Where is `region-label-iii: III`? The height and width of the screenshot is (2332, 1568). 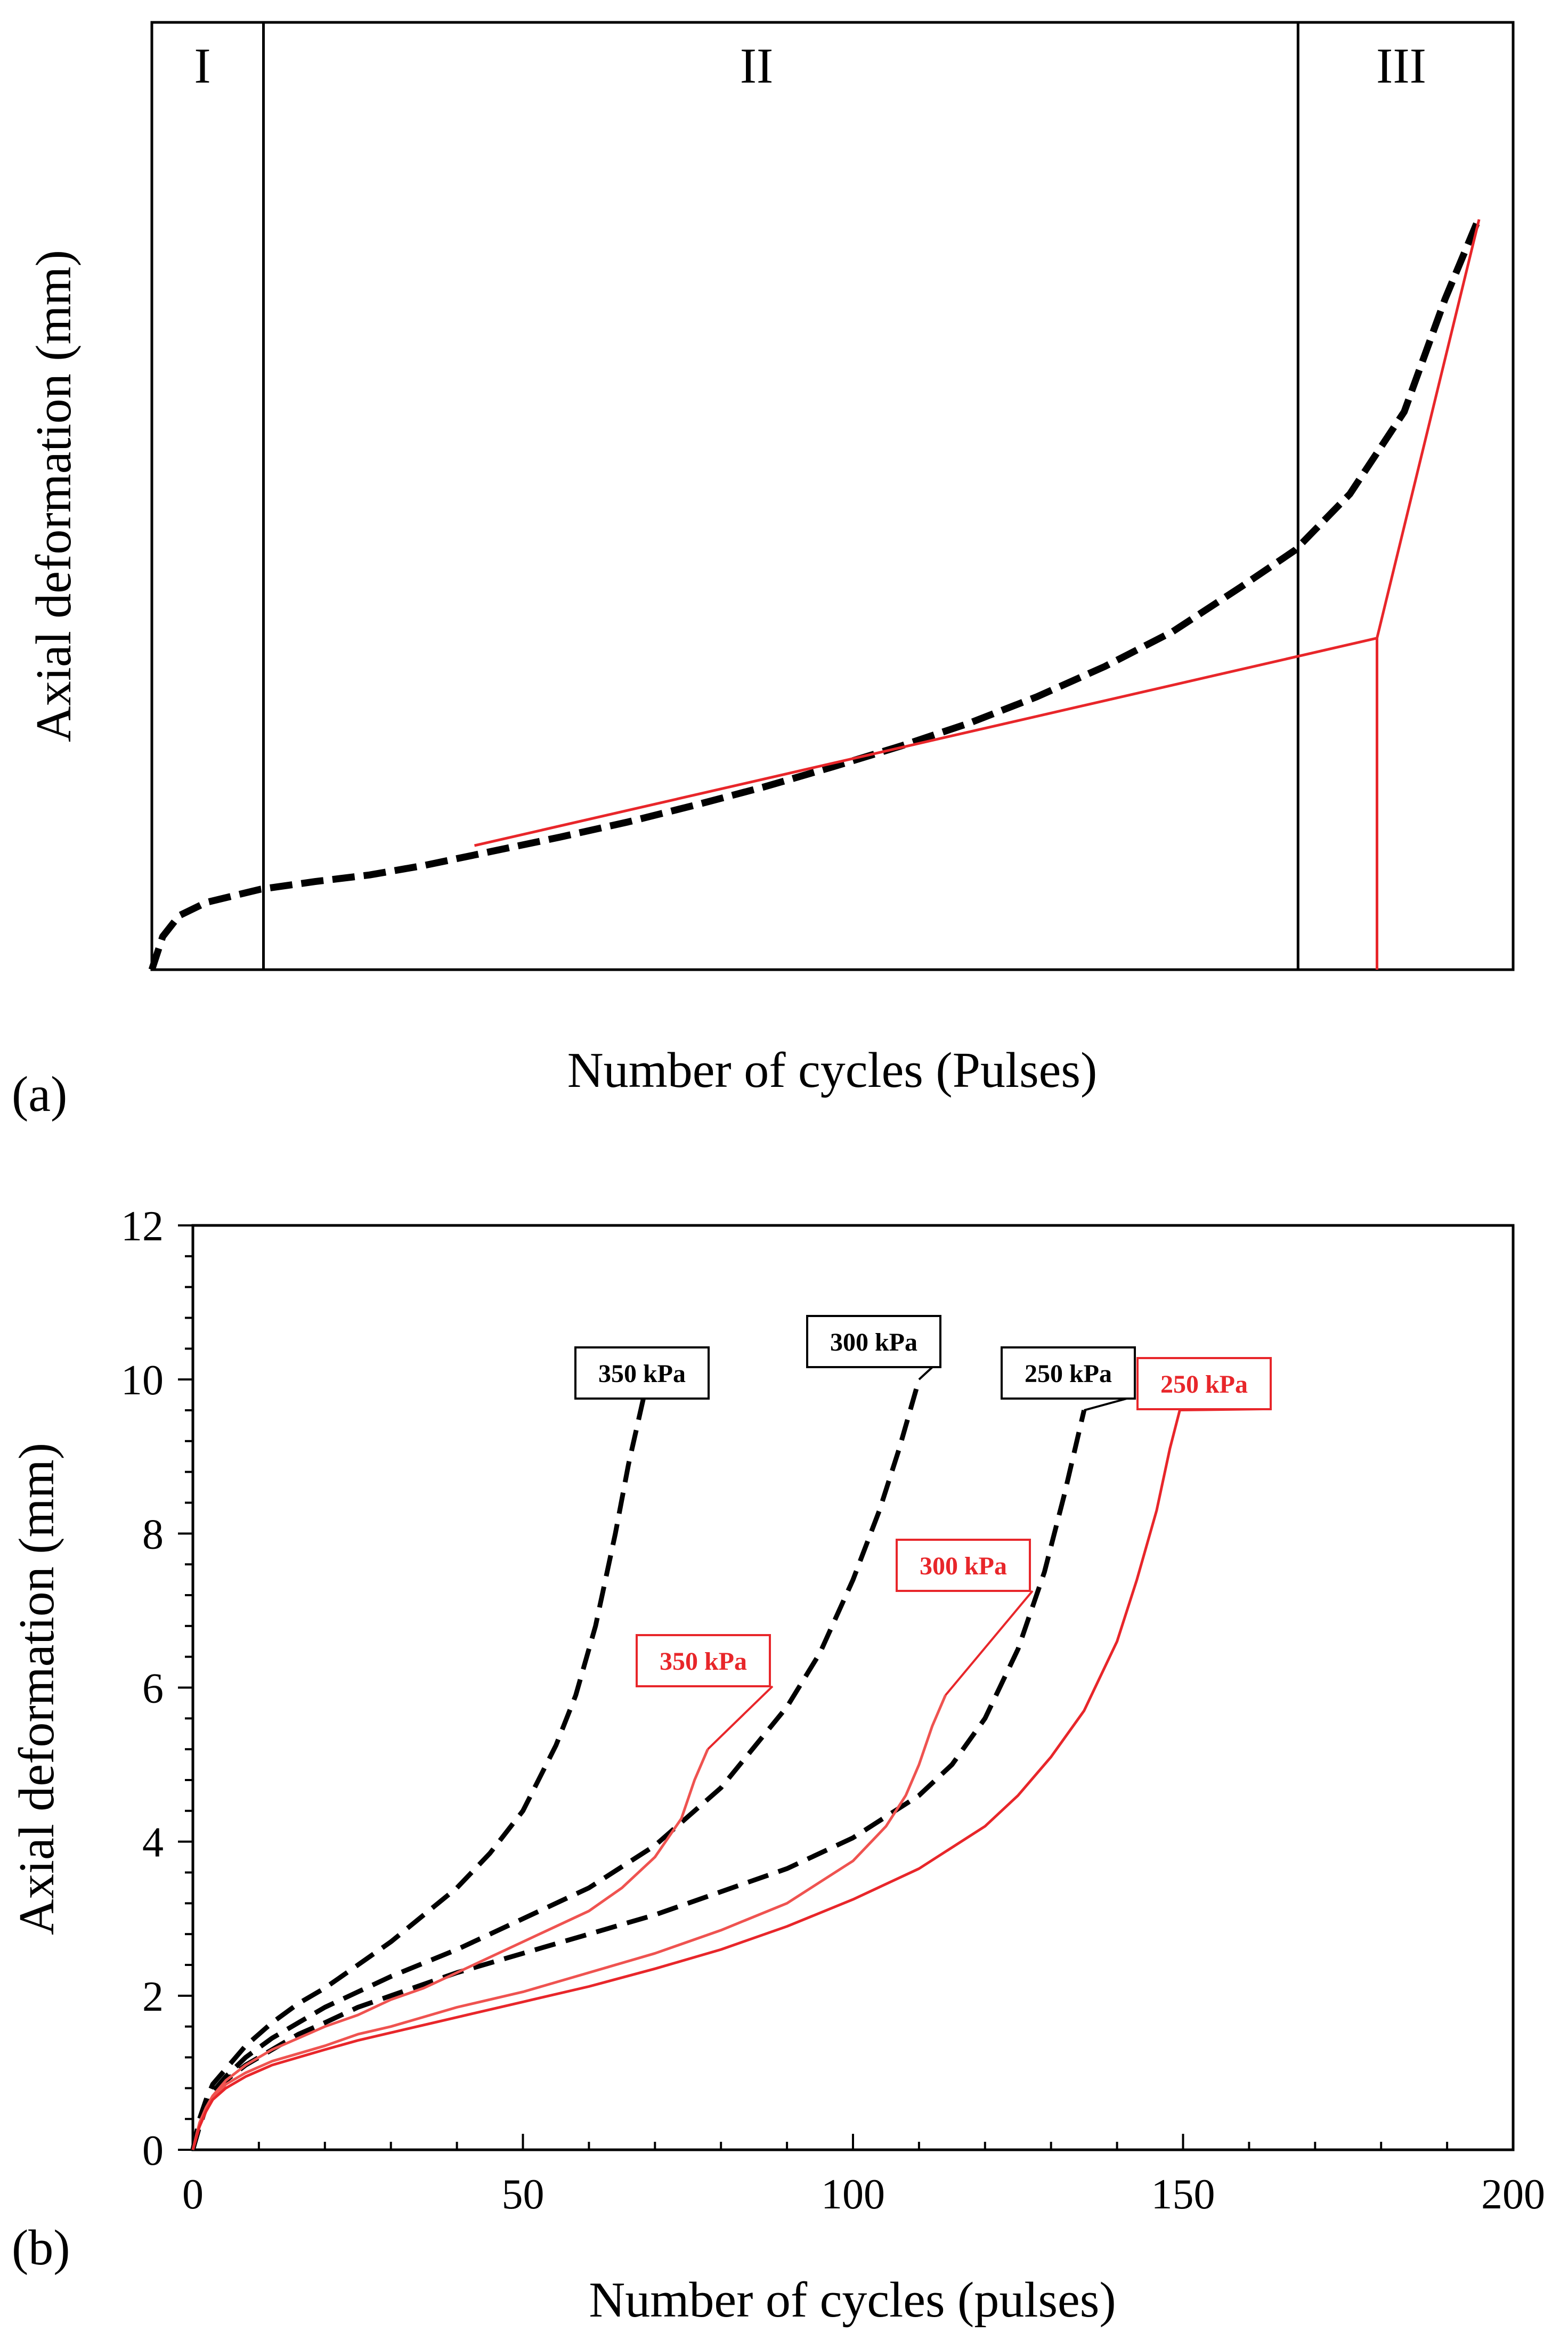
region-label-iii: III is located at coordinates (1401, 66).